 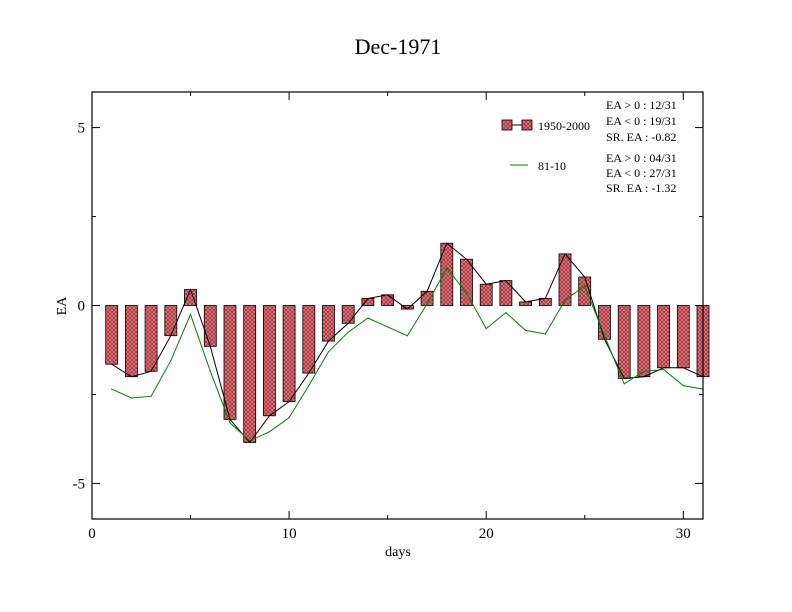 What do you see at coordinates (507, 125) in the screenshot?
I see `legend-swatch-1950-2000-left` at bounding box center [507, 125].